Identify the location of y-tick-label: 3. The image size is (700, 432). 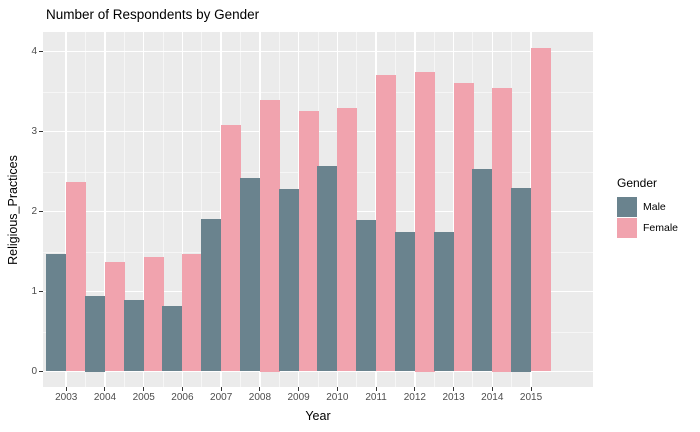
(34, 131).